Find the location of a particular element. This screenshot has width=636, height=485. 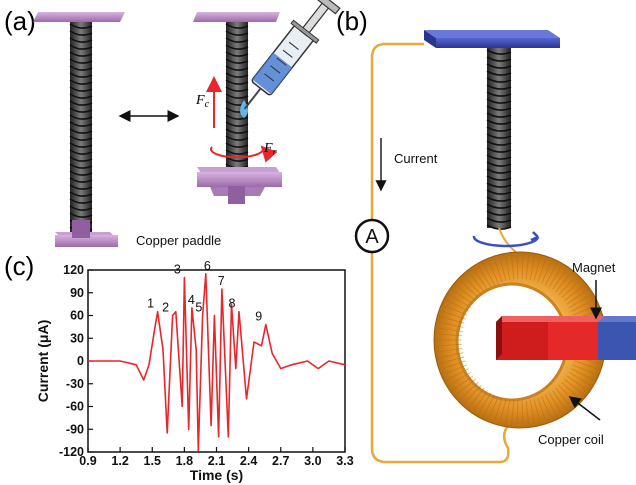

panel-a-label: (a) is located at coordinates (20, 21).